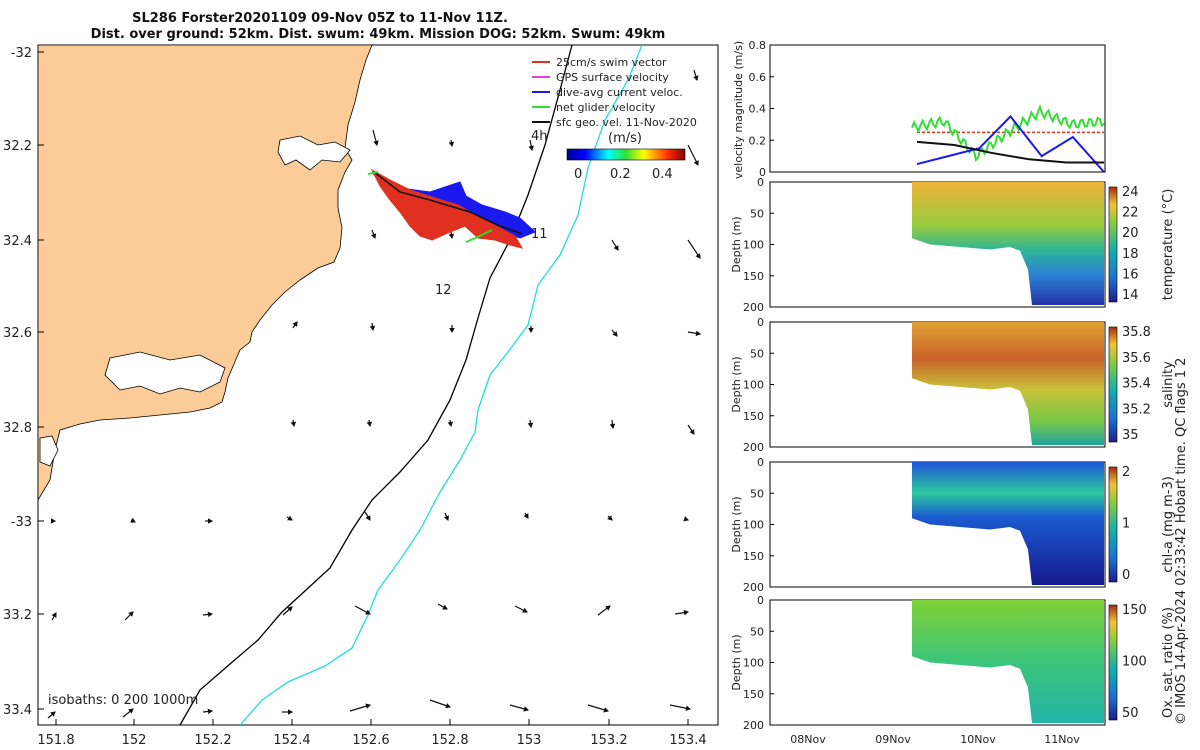 This screenshot has width=1200, height=750. Describe the element at coordinates (758, 77) in the screenshot. I see `velocity-ytick-label: 0.6` at that location.